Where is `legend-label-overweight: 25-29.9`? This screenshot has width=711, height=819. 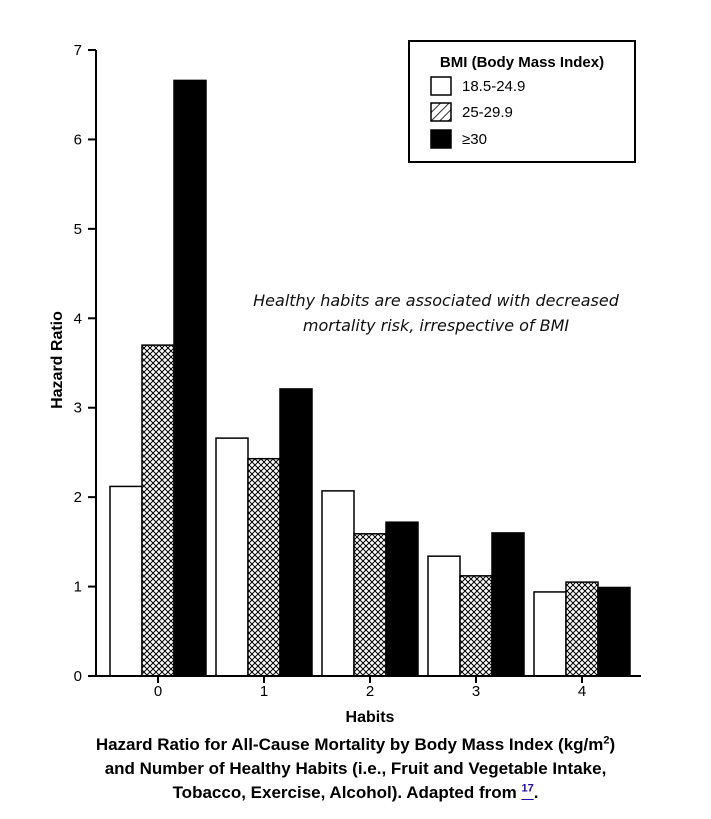
legend-label-overweight: 25-29.9 is located at coordinates (487, 112).